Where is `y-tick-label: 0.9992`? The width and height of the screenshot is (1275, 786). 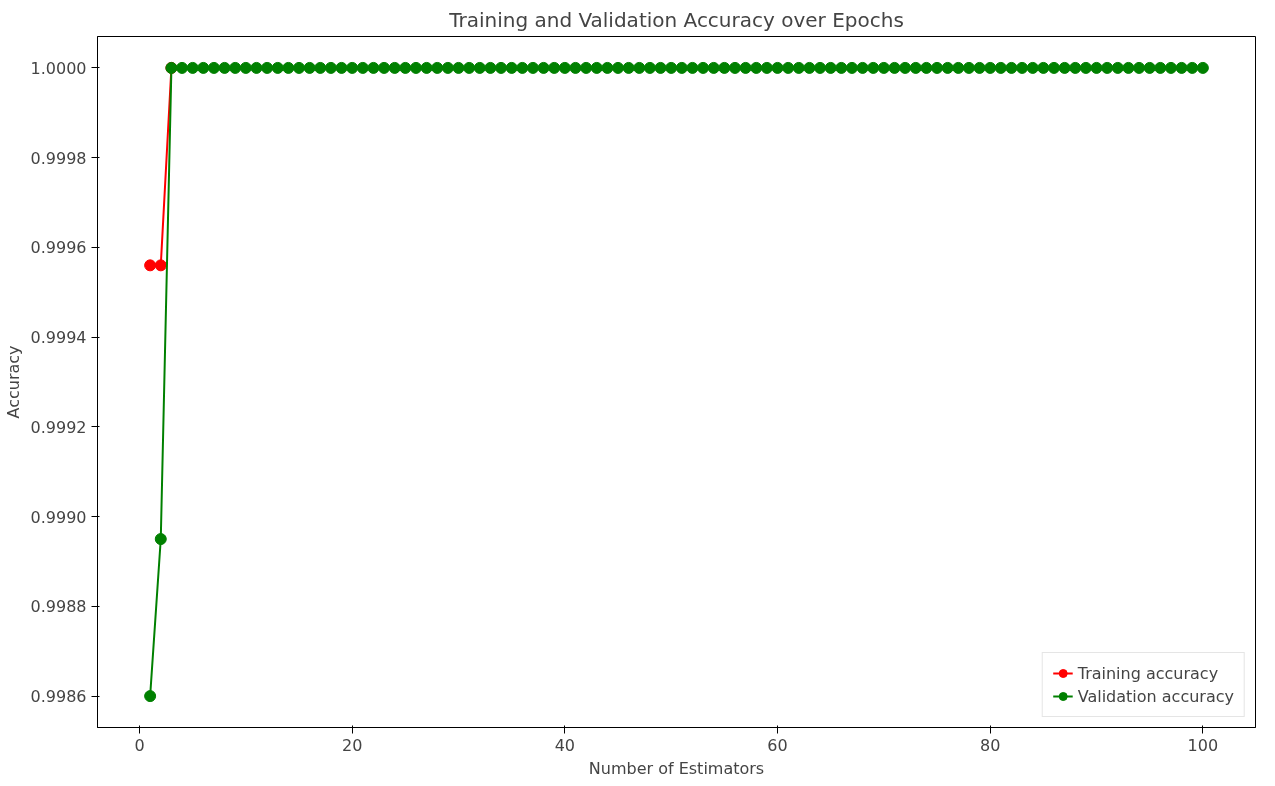 y-tick-label: 0.9992 is located at coordinates (58, 427).